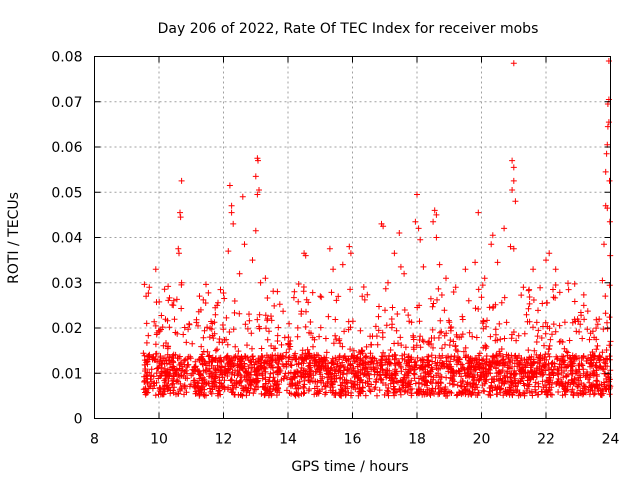 This screenshot has height=480, width=640. Describe the element at coordinates (349, 467) in the screenshot. I see `x-axis-label: GPS time / hours` at that location.